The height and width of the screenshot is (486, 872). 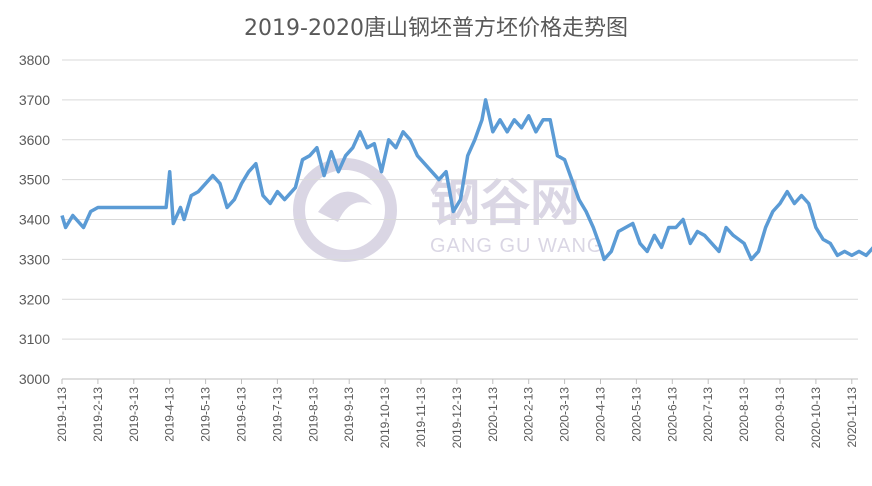 What do you see at coordinates (816, 418) in the screenshot?
I see `x-tick-label: 2020-10-13` at bounding box center [816, 418].